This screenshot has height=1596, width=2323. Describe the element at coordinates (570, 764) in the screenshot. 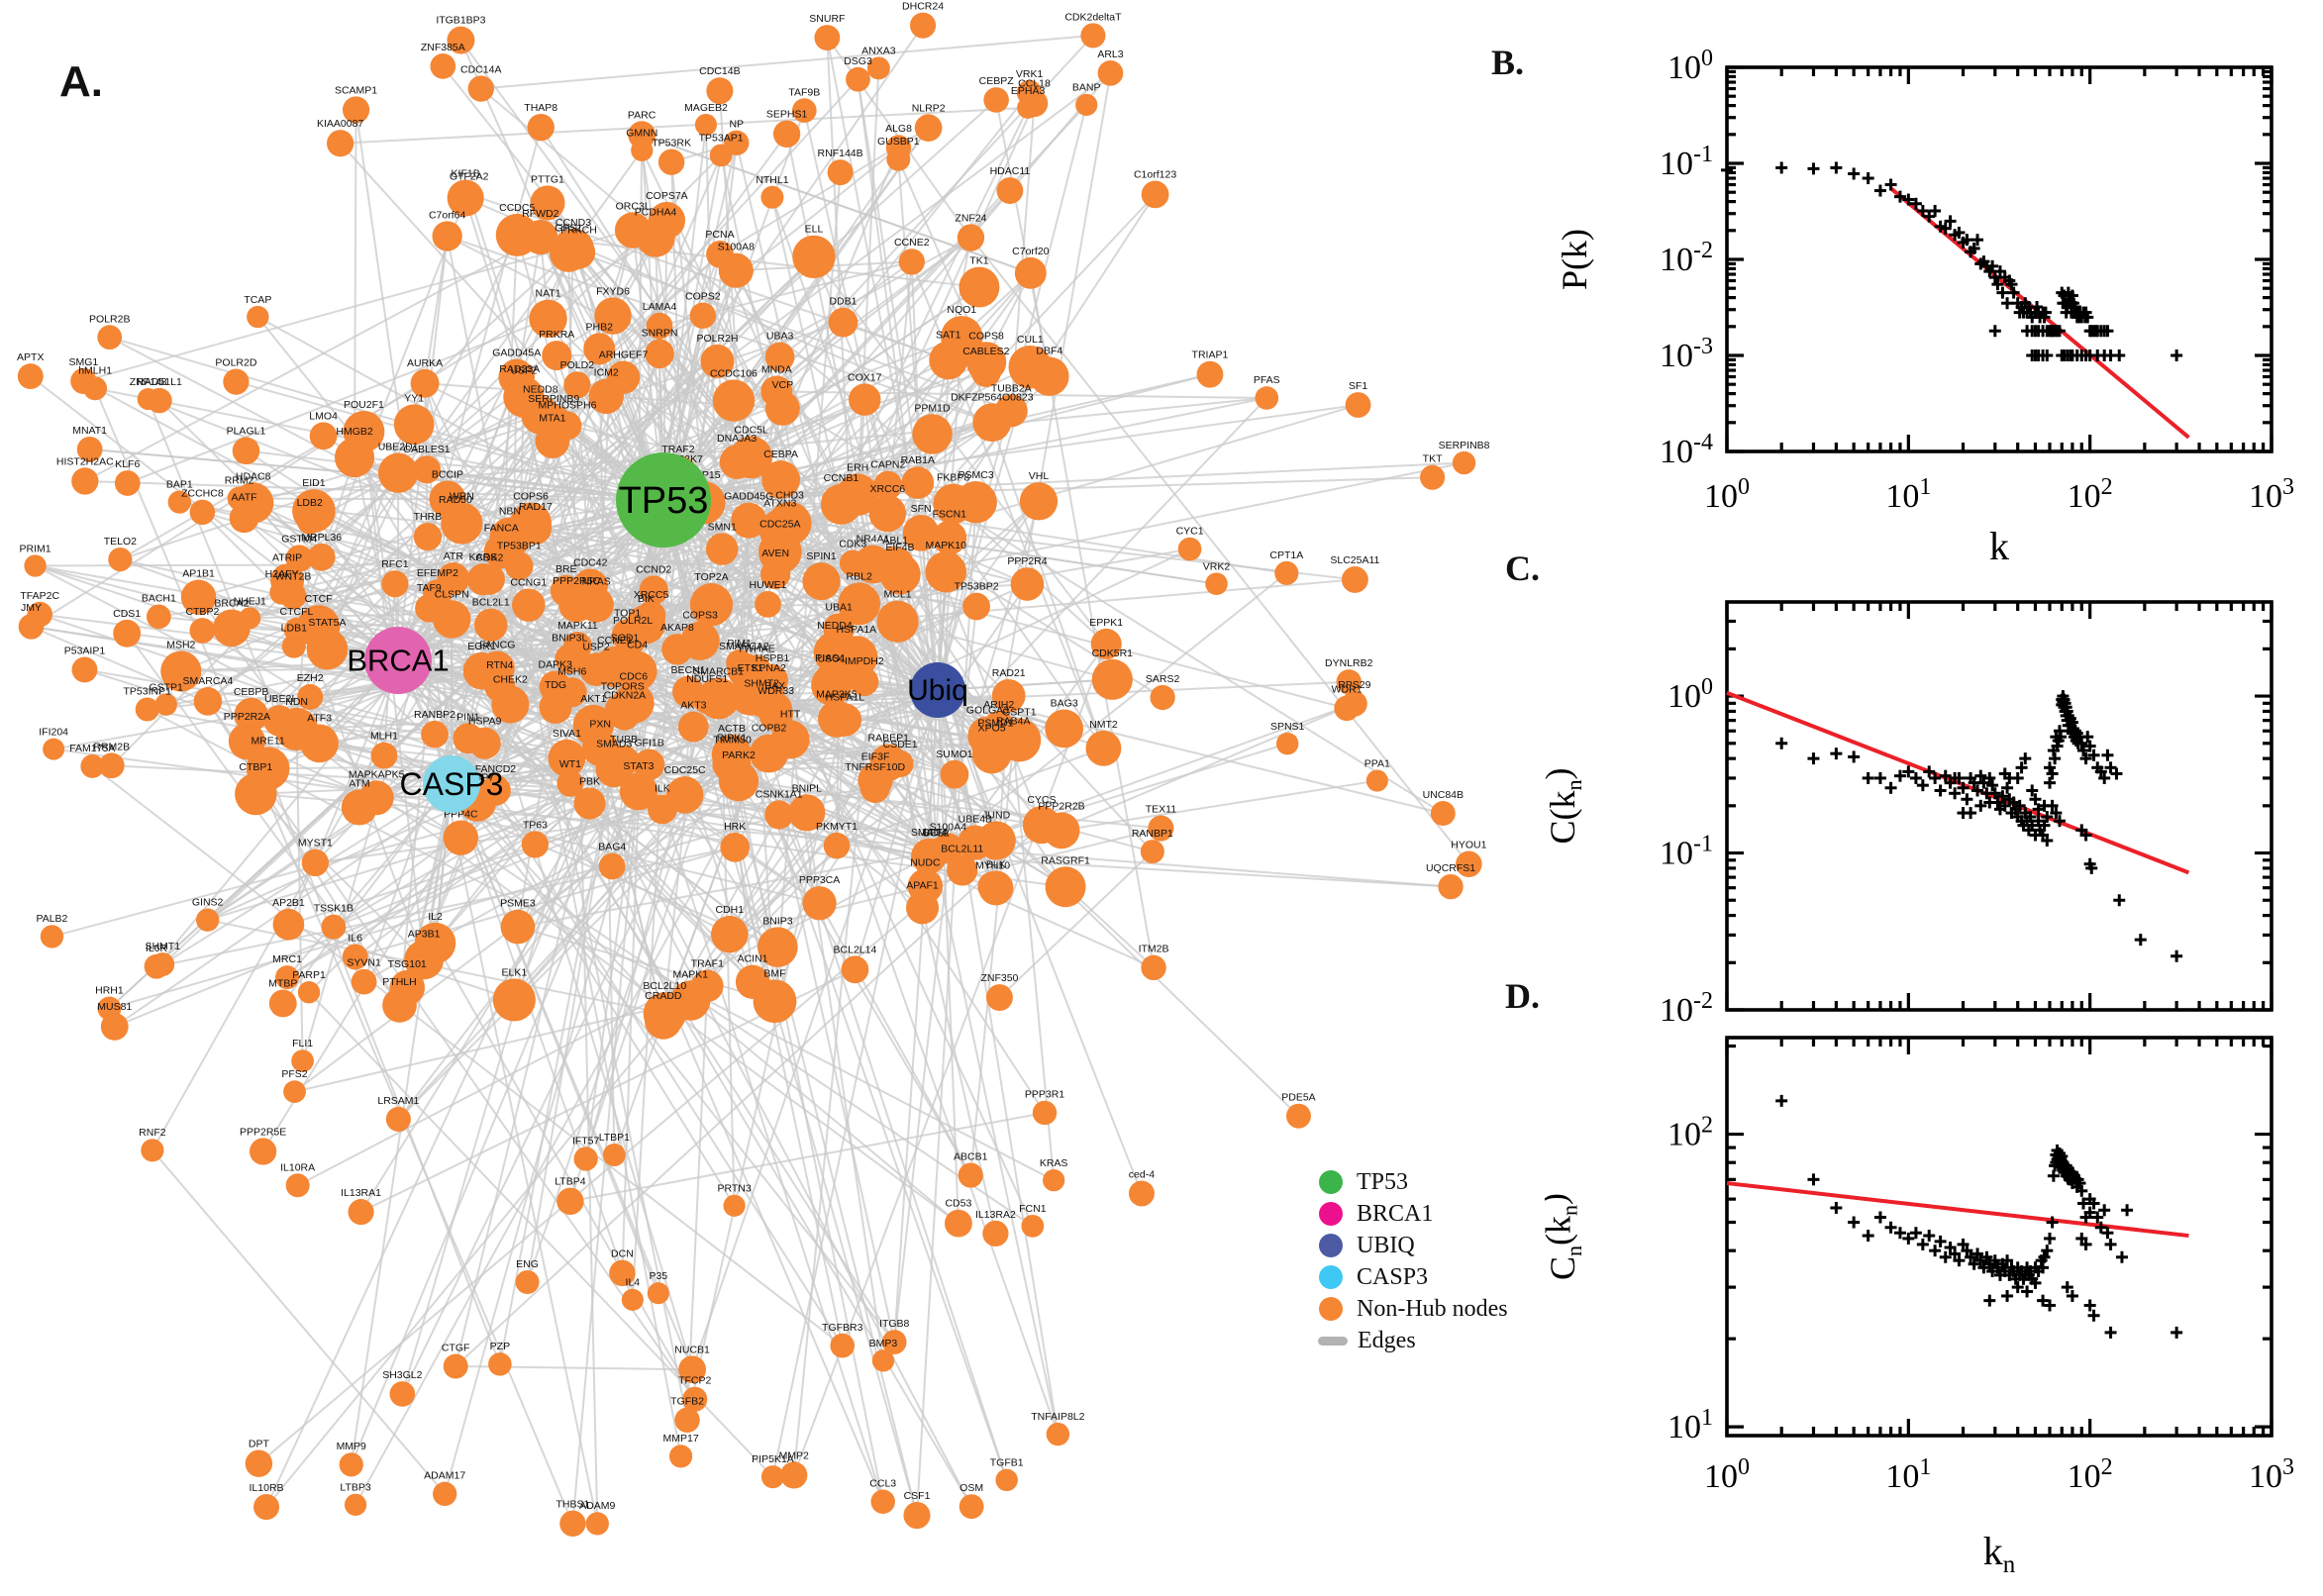

I see `network-node-label: WT1` at that location.